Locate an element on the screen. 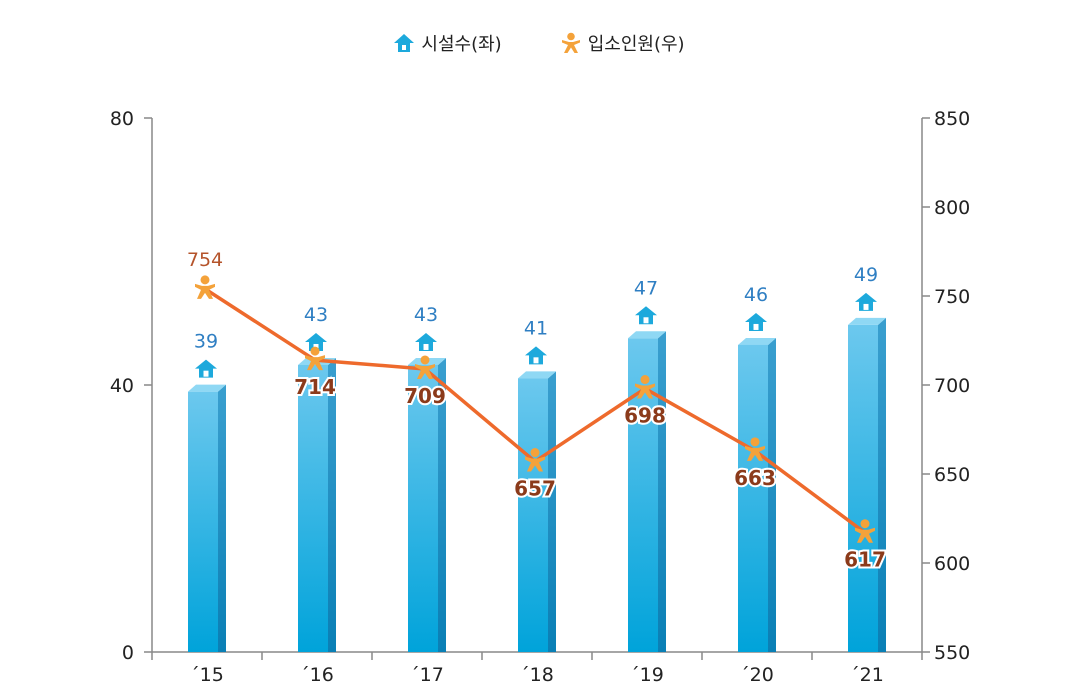 The height and width of the screenshot is (690, 1078). bar-value-label: 41 is located at coordinates (536, 328).